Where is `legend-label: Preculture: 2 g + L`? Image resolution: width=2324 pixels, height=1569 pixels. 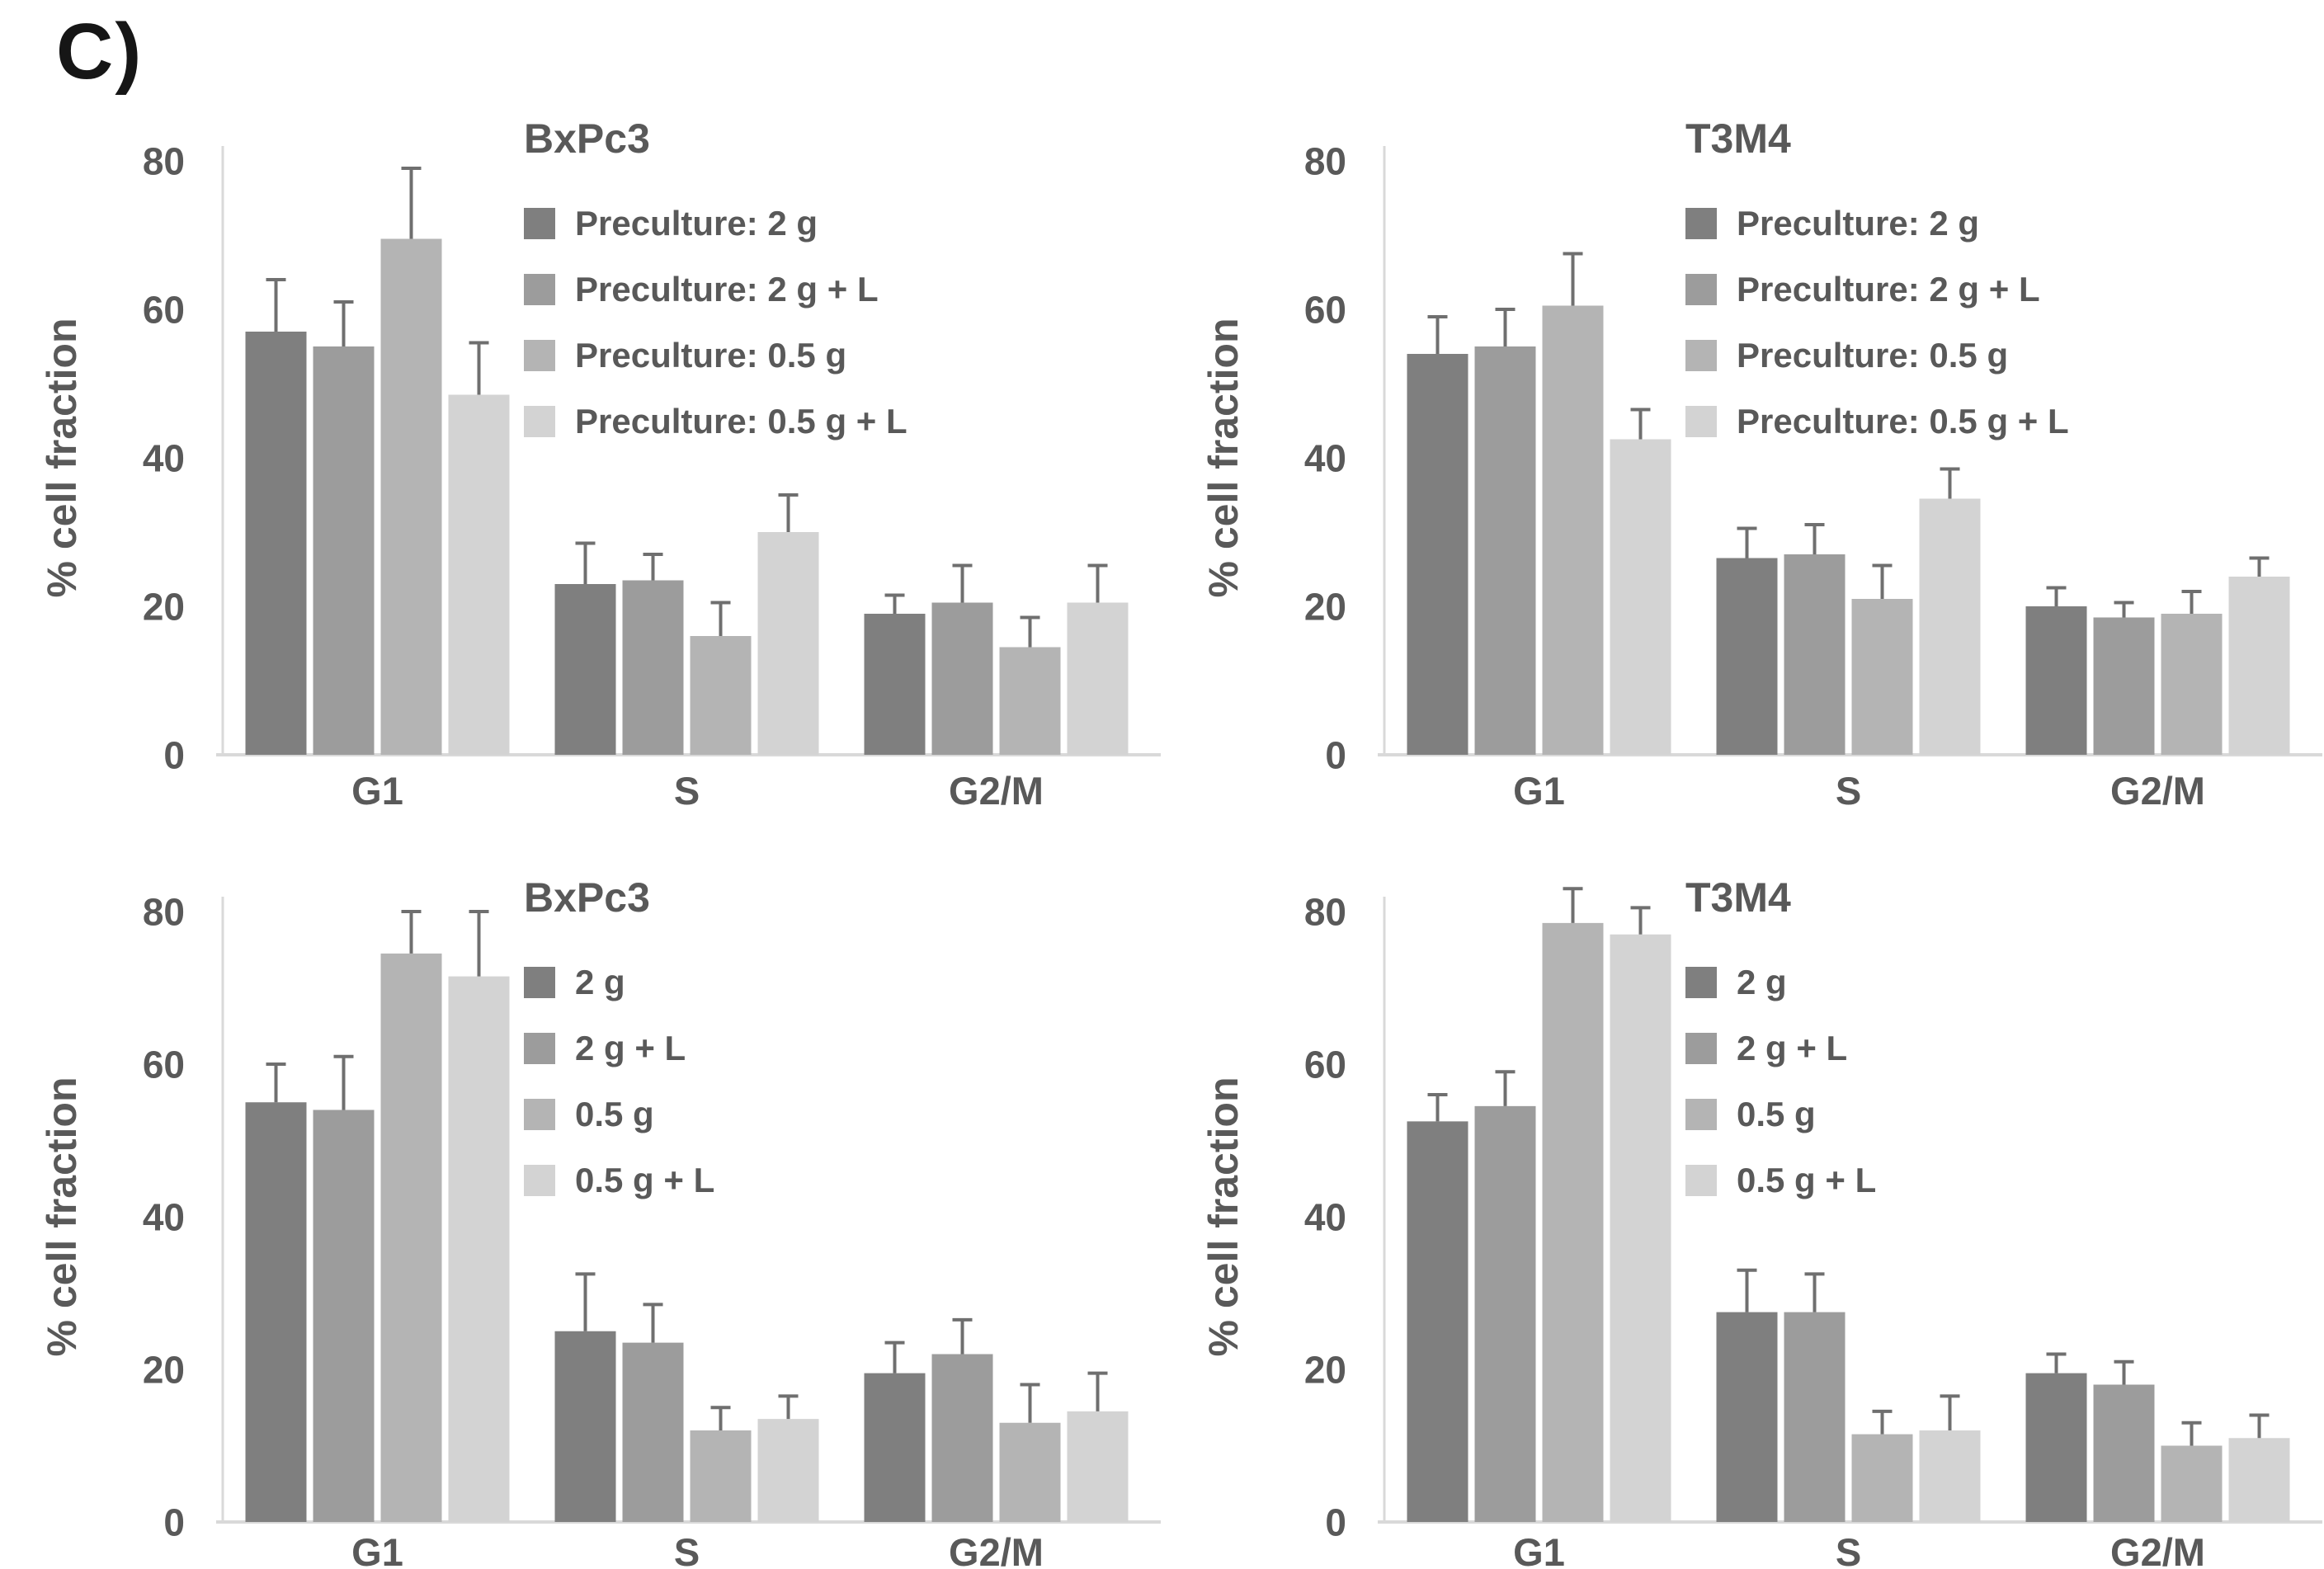
legend-label: Preculture: 2 g + L is located at coordinates (1888, 289).